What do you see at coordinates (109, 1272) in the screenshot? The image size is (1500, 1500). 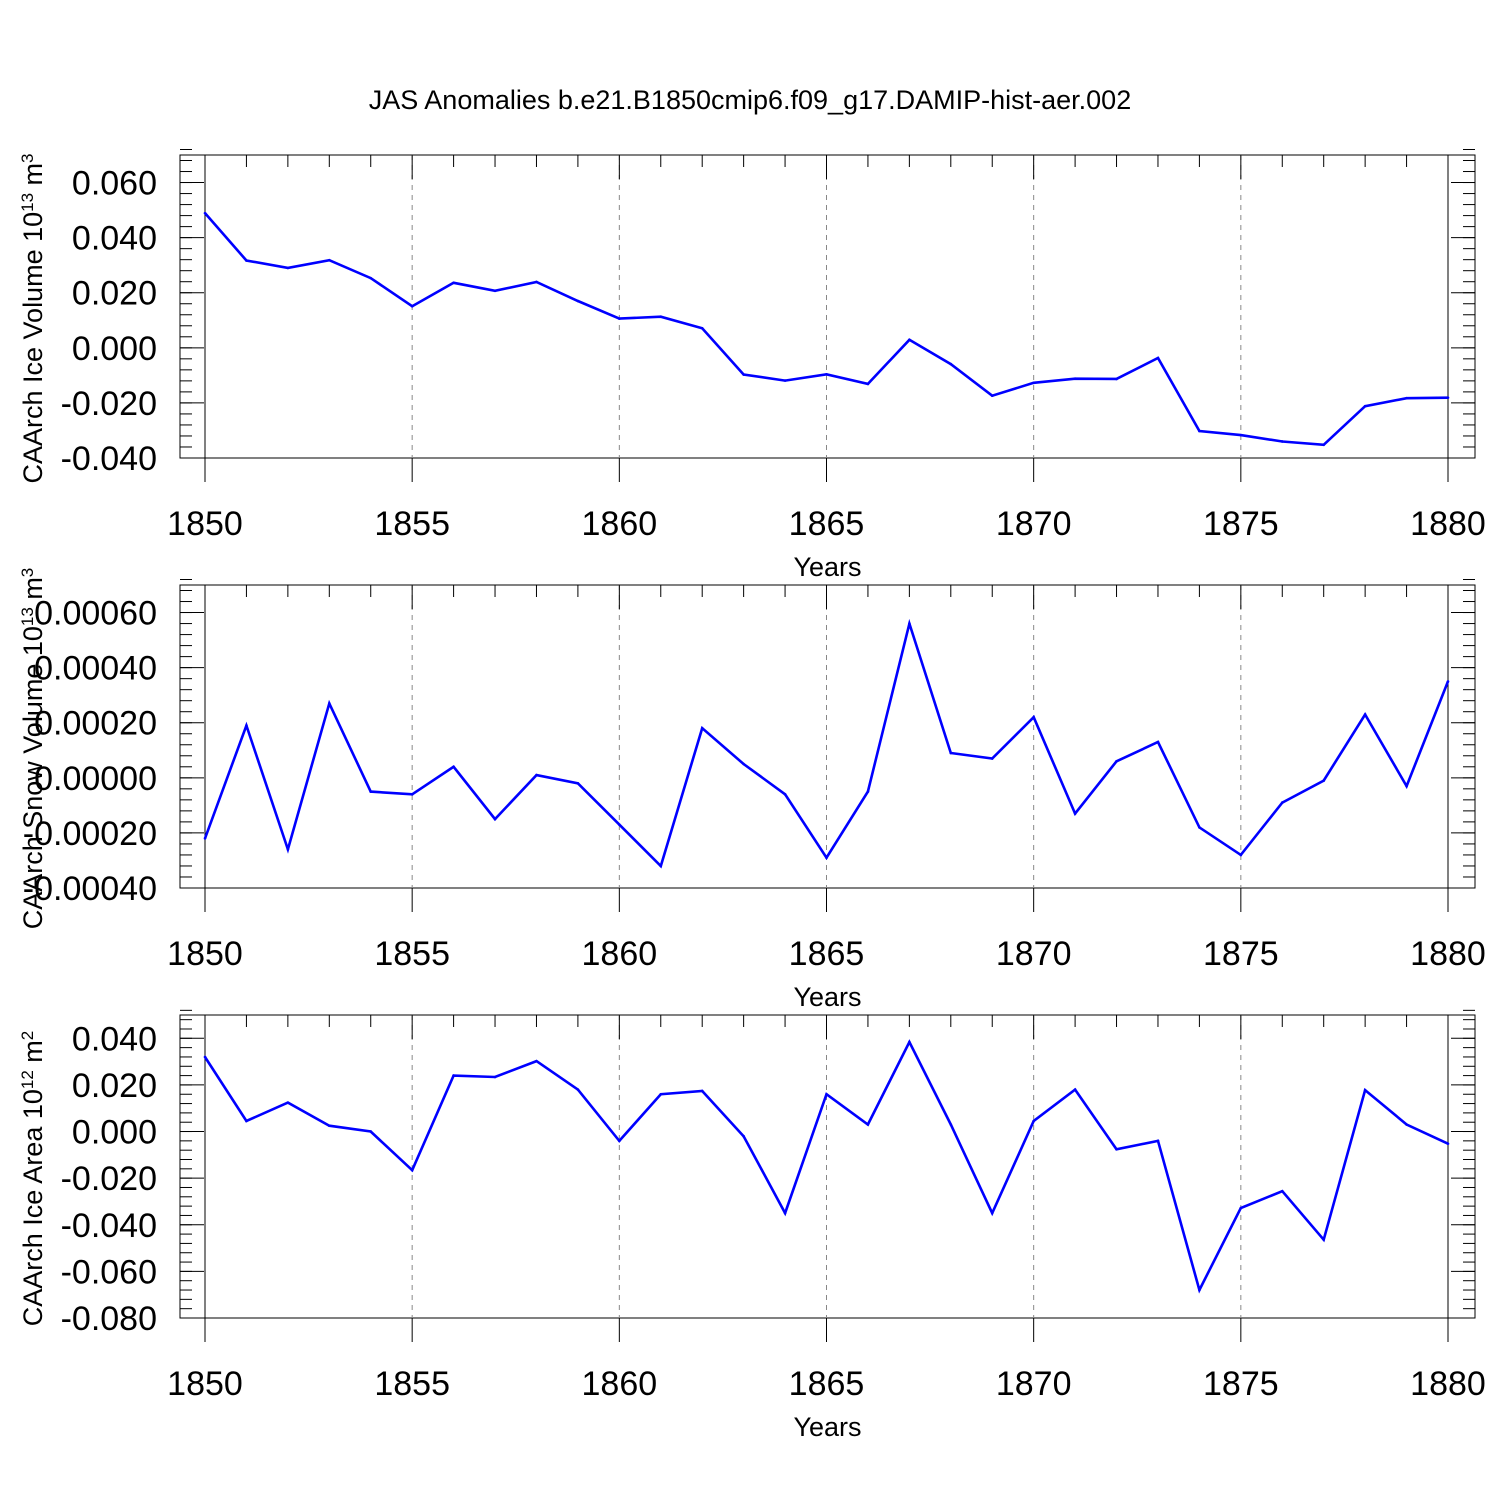 I see `y-tick-label: -0.060` at bounding box center [109, 1272].